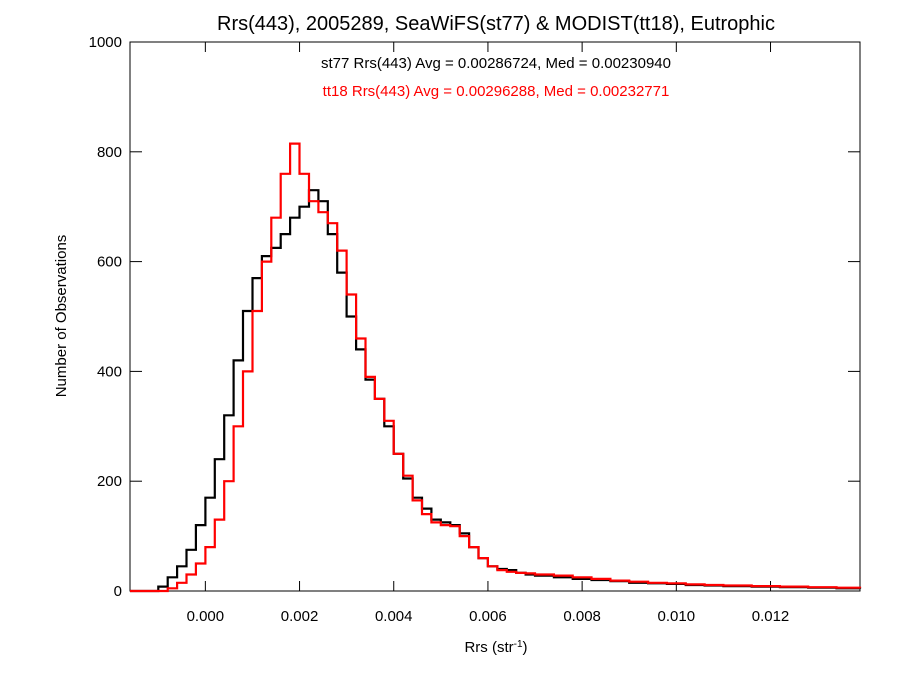 The height and width of the screenshot is (675, 900). Describe the element at coordinates (300, 616) in the screenshot. I see `x-tick-label: 0.002` at that location.